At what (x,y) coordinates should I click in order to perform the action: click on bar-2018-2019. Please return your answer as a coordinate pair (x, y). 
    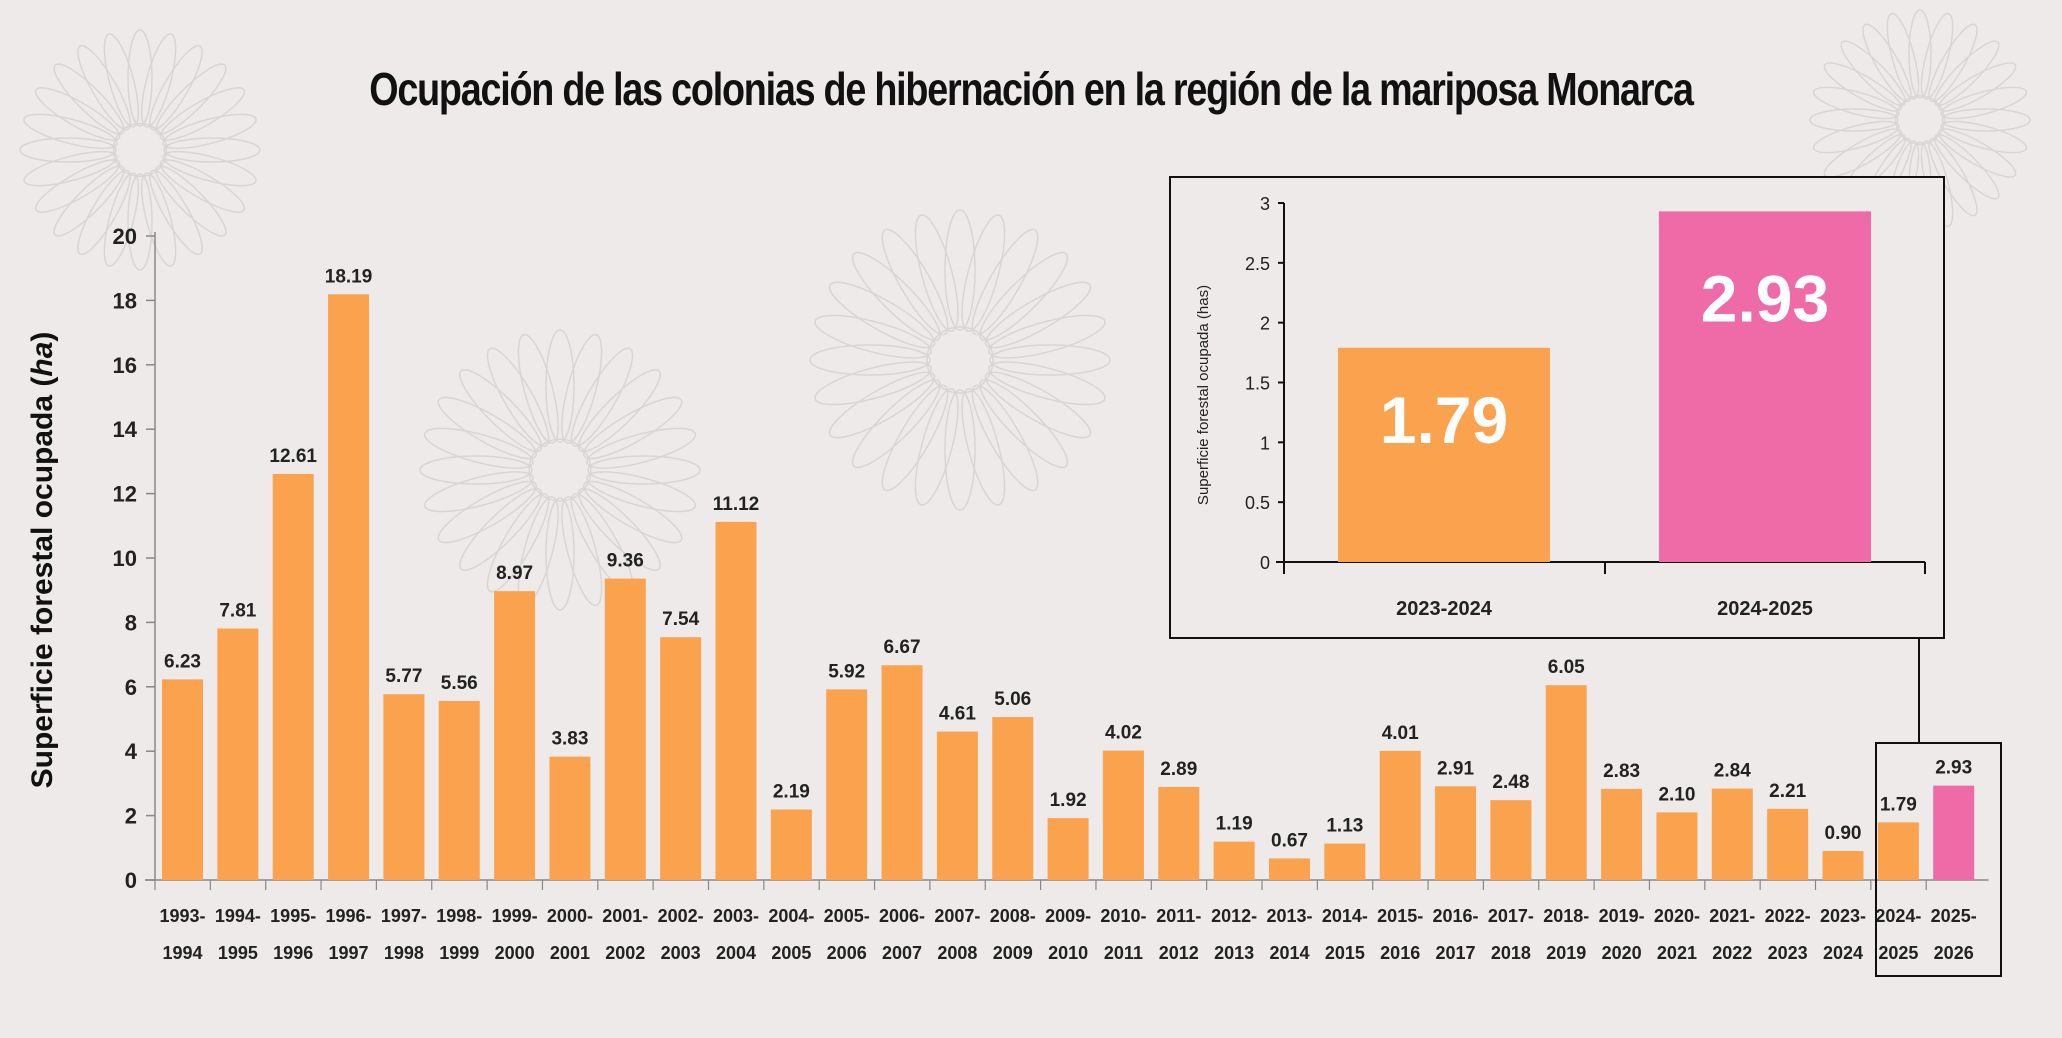
    Looking at the image, I should click on (1566, 782).